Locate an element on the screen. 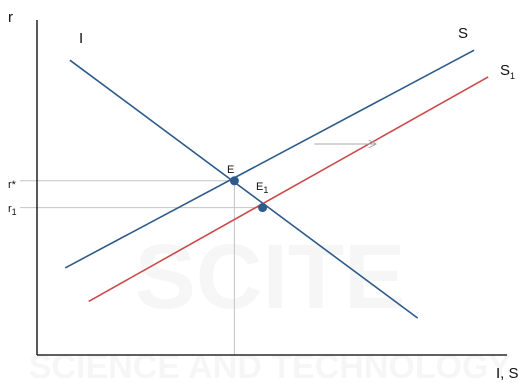  watermark-main: SCITE is located at coordinates (270, 277).